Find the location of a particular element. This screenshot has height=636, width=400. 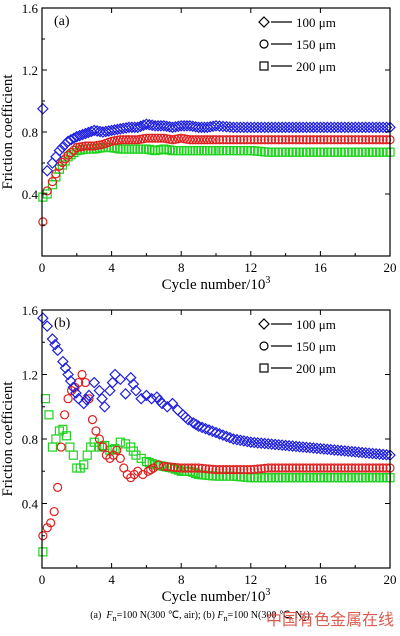

legend-entry: 100 μm is located at coordinates (316, 324).